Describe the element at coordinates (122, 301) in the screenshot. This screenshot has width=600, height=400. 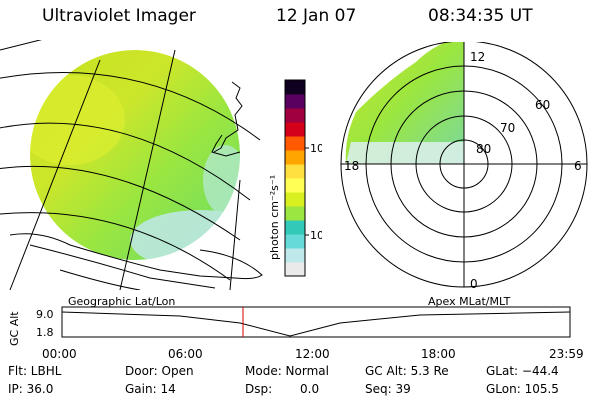
I see `geographic-coords-label: Geographic Lat/Lon` at that location.